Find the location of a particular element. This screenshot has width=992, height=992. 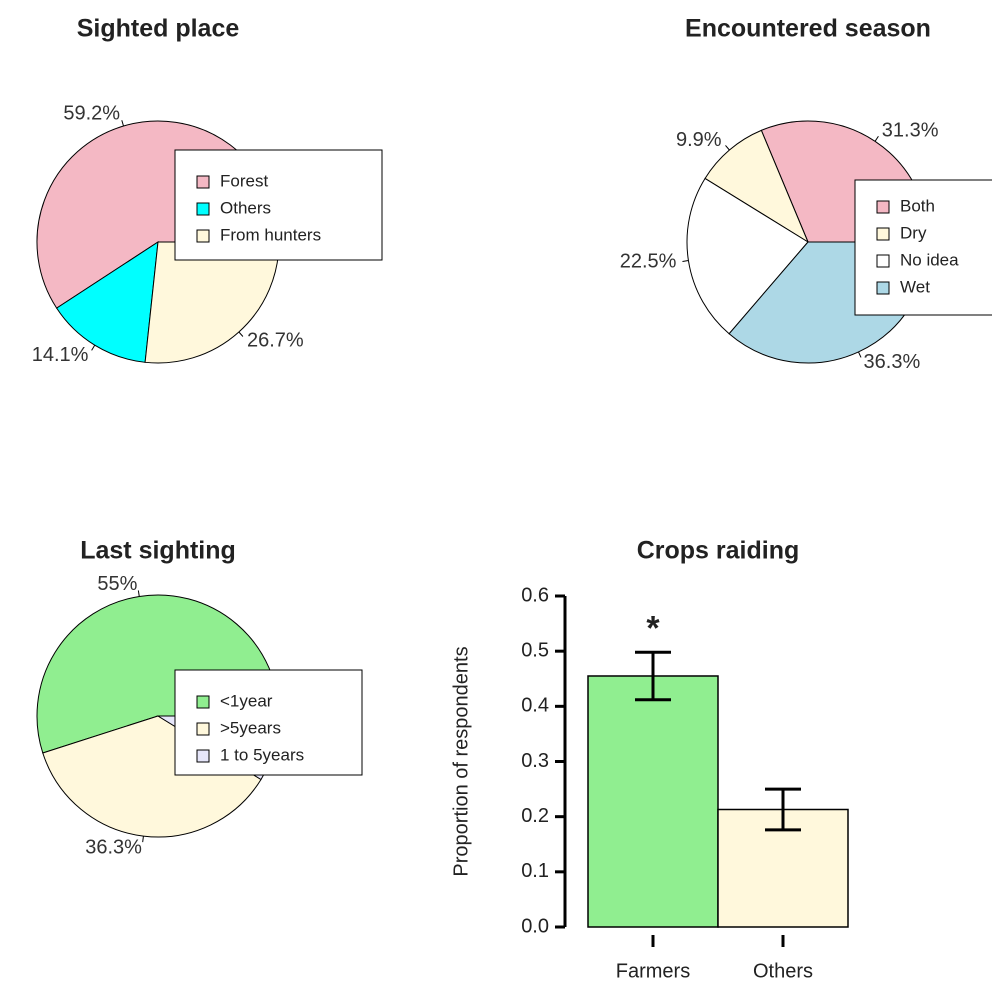

y-axis-label: Proportion of respondents is located at coordinates (461, 761).